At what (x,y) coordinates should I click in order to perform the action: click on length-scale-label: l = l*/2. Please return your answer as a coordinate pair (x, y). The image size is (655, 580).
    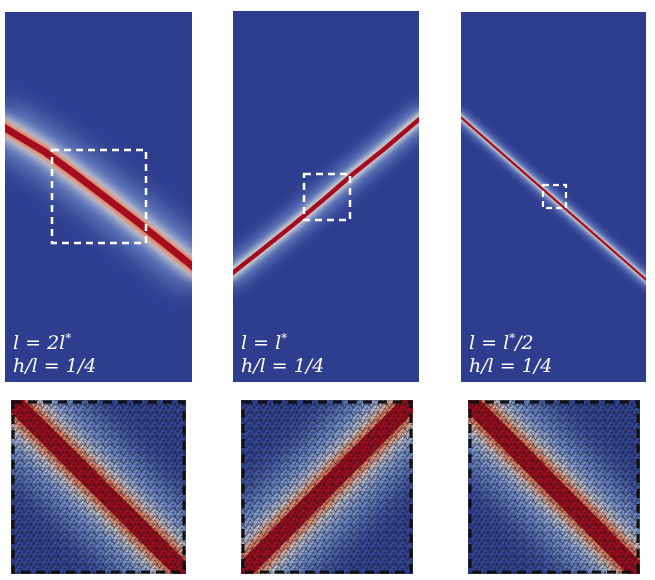
    Looking at the image, I should click on (501, 342).